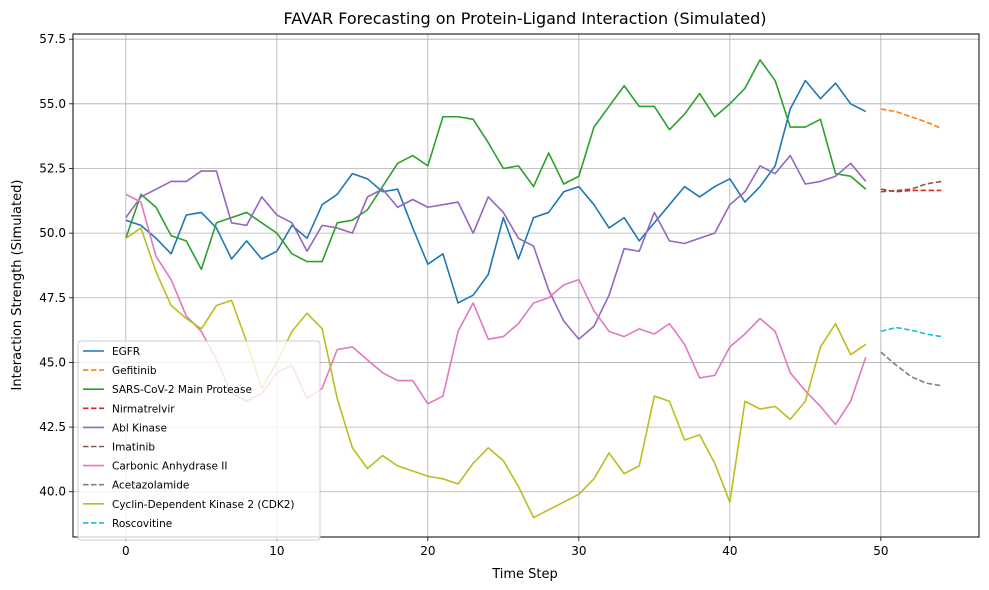  What do you see at coordinates (150, 486) in the screenshot?
I see `legend-label-7: Acetazolamide` at bounding box center [150, 486].